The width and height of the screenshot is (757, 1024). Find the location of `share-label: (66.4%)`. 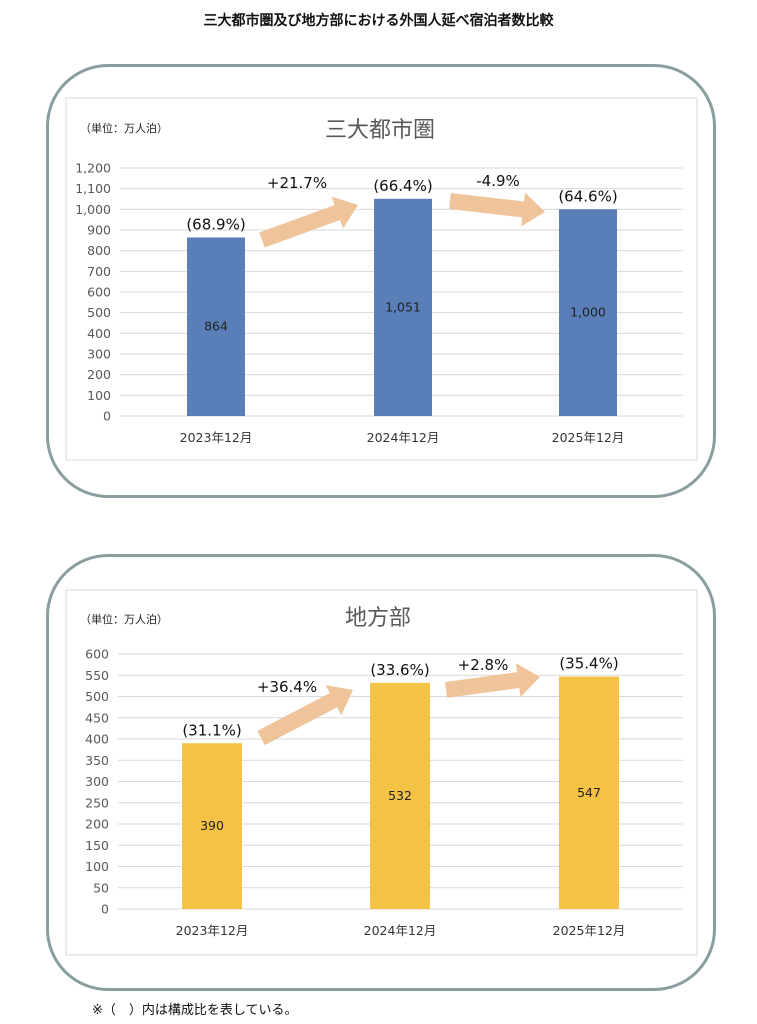

share-label: (66.4%) is located at coordinates (402, 186).